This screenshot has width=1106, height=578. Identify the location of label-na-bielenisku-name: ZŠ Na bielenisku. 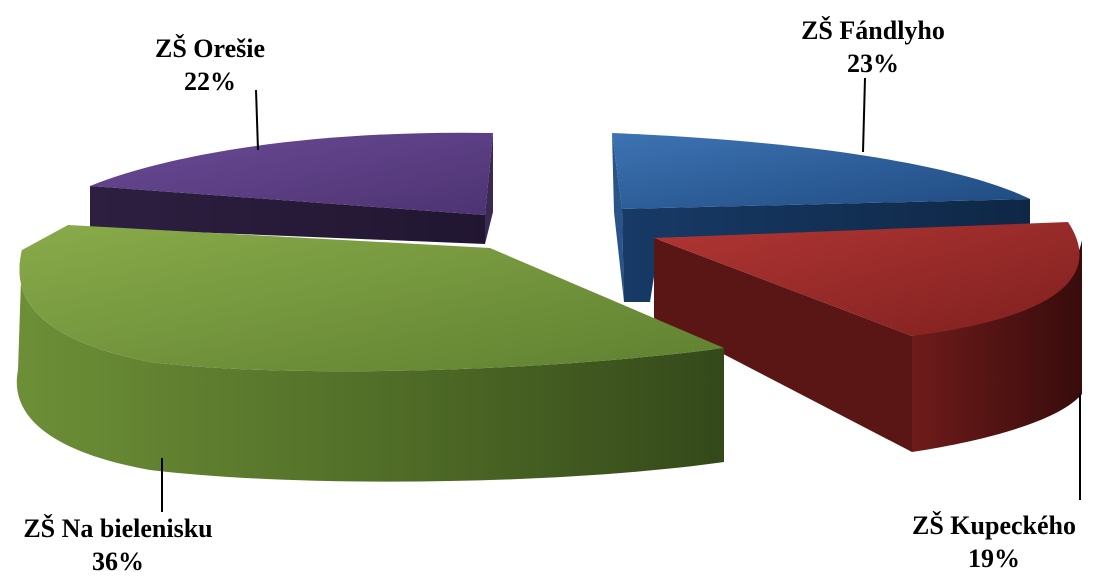
(118, 528).